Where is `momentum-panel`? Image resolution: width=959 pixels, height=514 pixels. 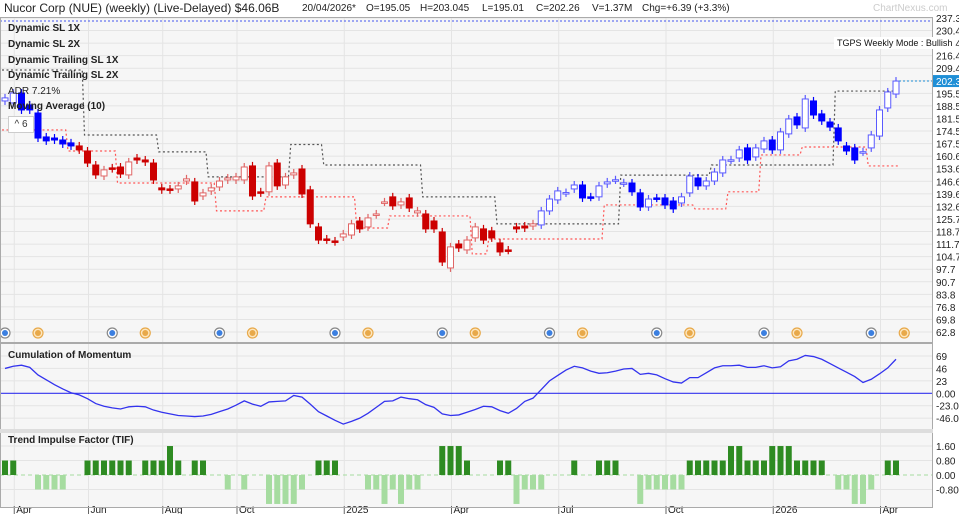 momentum-panel is located at coordinates (466, 389).